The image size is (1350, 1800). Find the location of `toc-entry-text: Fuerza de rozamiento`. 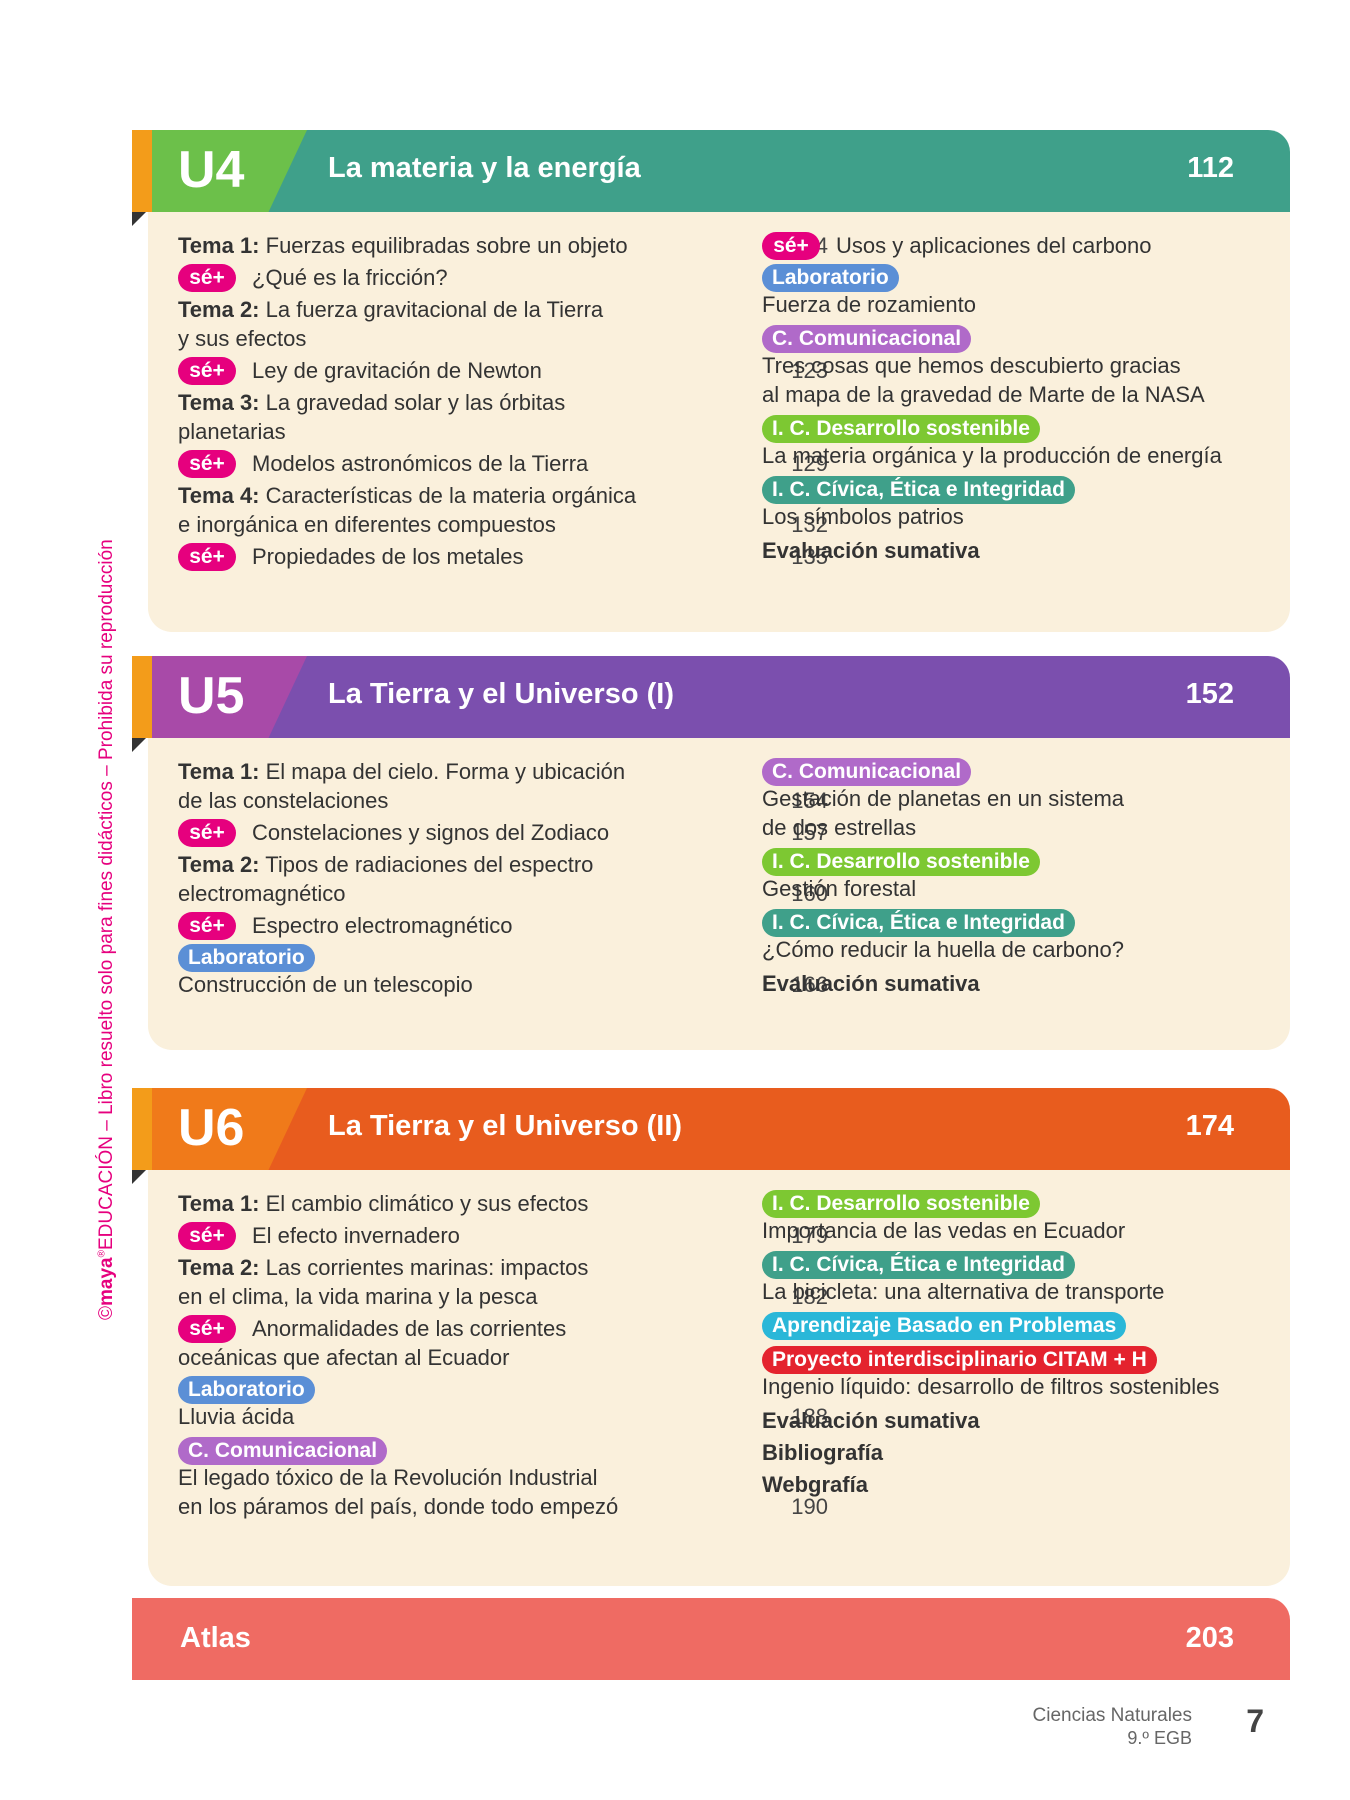

toc-entry-text: Fuerza de rozamiento is located at coordinates (869, 304).